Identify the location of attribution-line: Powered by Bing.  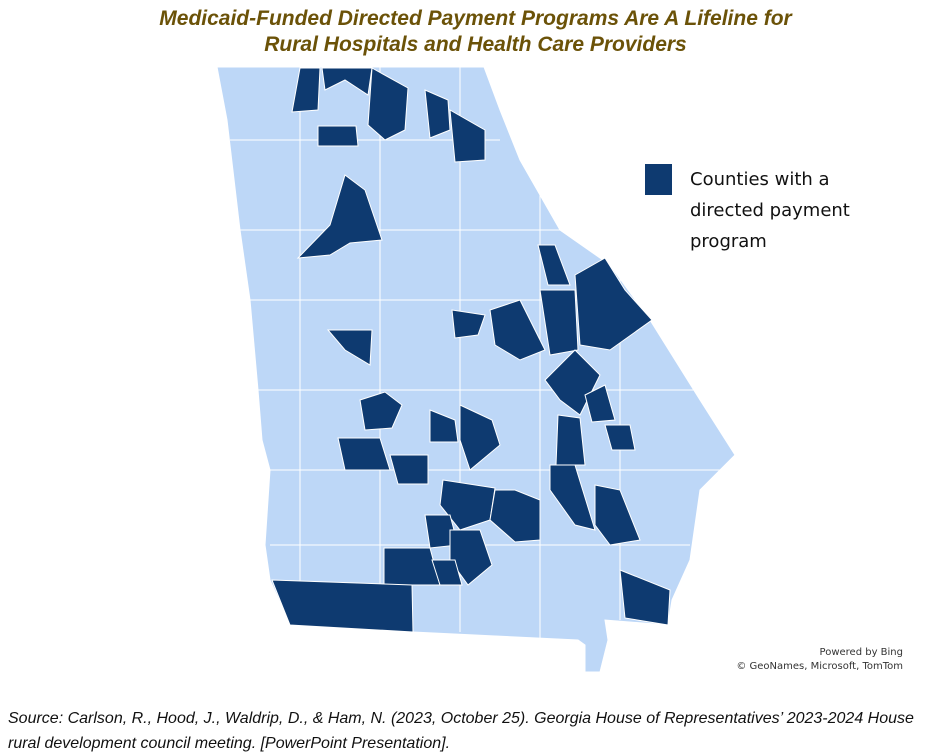
(861, 652).